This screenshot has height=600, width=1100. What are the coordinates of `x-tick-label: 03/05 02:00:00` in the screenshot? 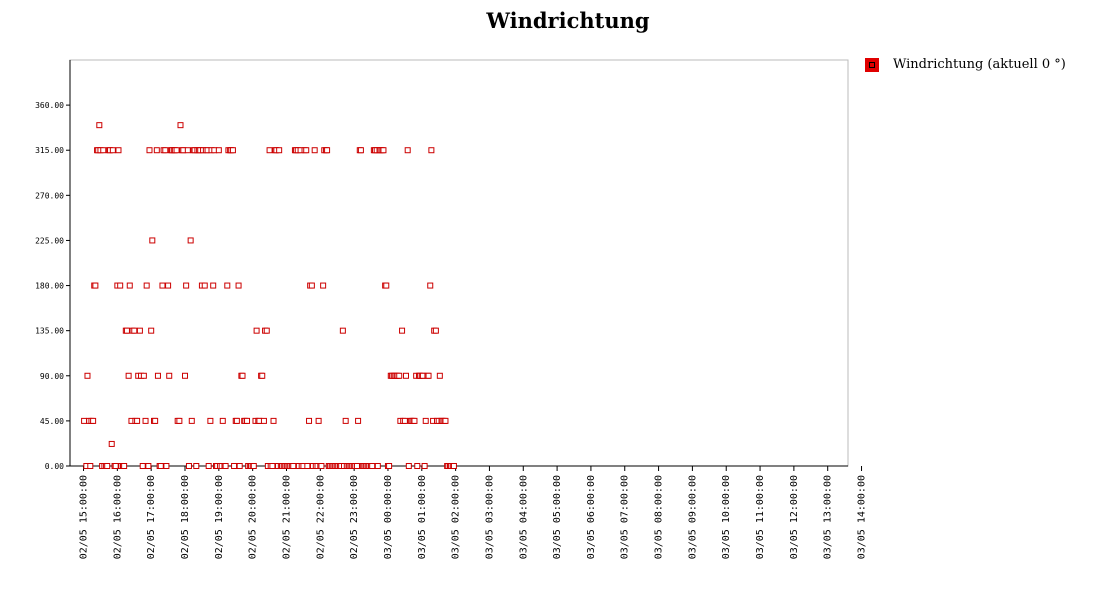 It's located at (456, 517).